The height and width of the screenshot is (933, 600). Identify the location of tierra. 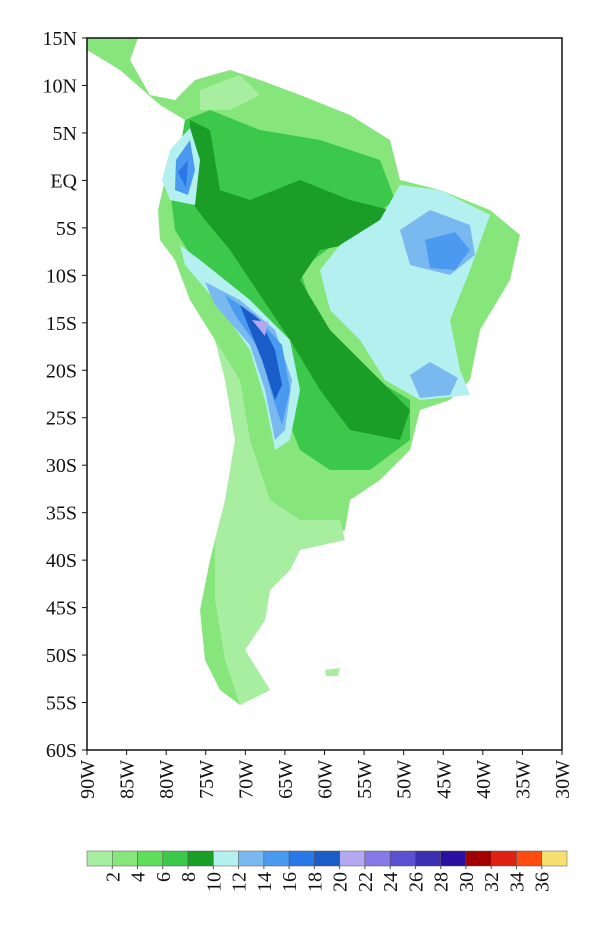
(332, 672).